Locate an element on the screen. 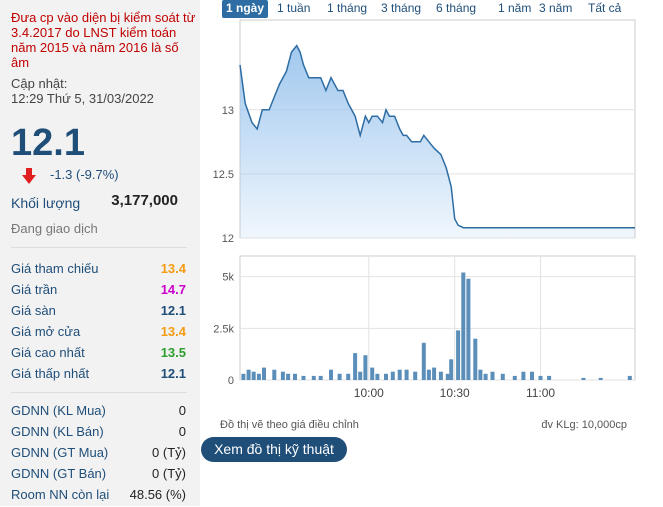 The image size is (663, 507). divider is located at coordinates (99, 392).